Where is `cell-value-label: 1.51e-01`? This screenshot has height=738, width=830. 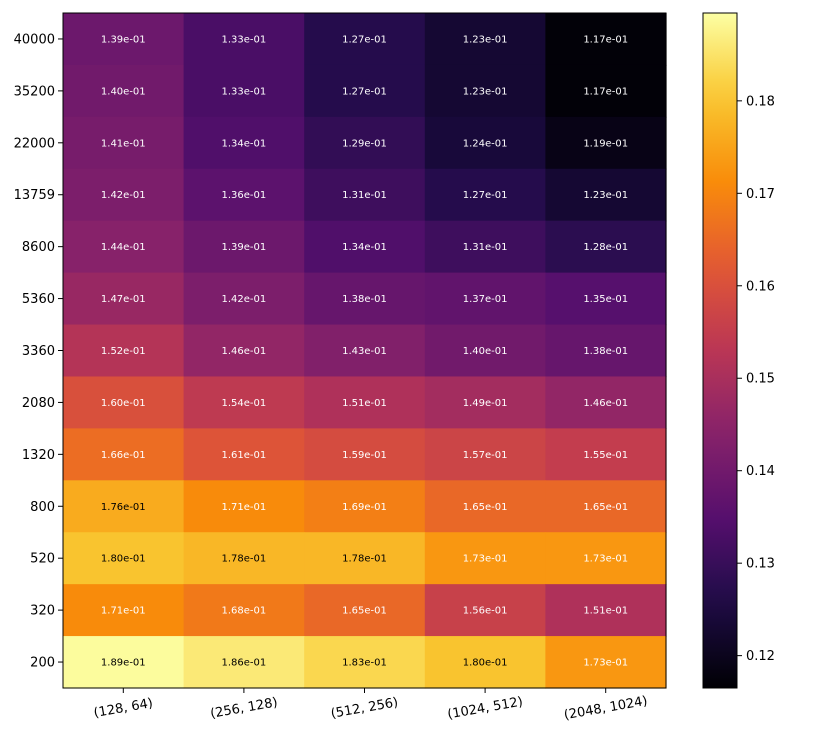
cell-value-label: 1.51e-01 is located at coordinates (364, 403).